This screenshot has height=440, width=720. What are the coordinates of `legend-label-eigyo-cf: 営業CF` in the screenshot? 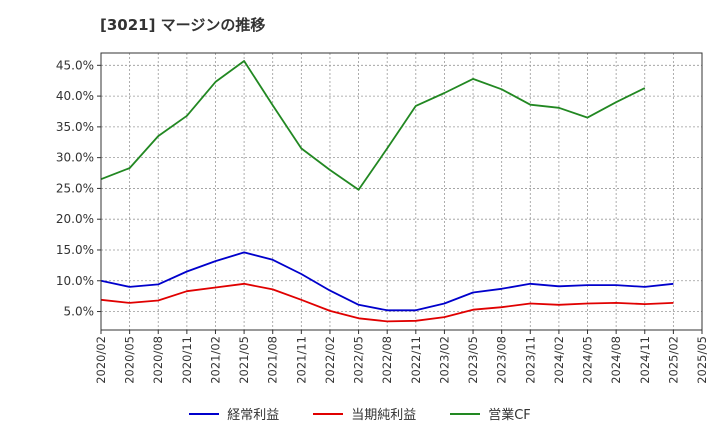 It's located at (509, 415).